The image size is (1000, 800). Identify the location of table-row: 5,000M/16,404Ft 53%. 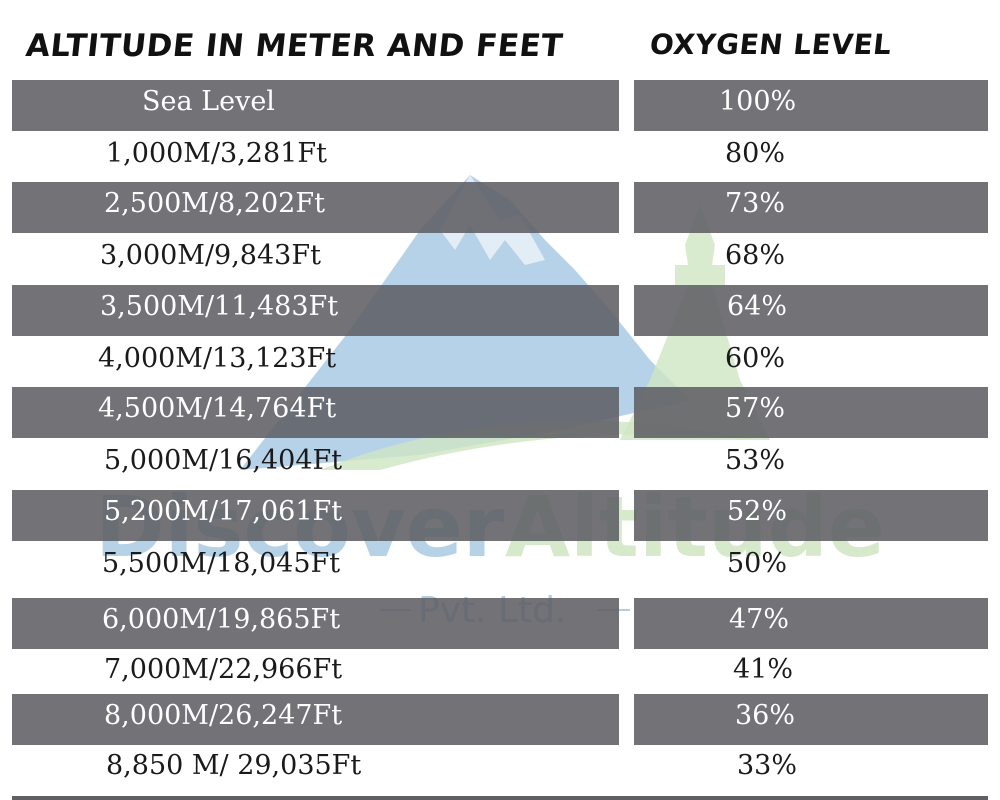
(500, 464).